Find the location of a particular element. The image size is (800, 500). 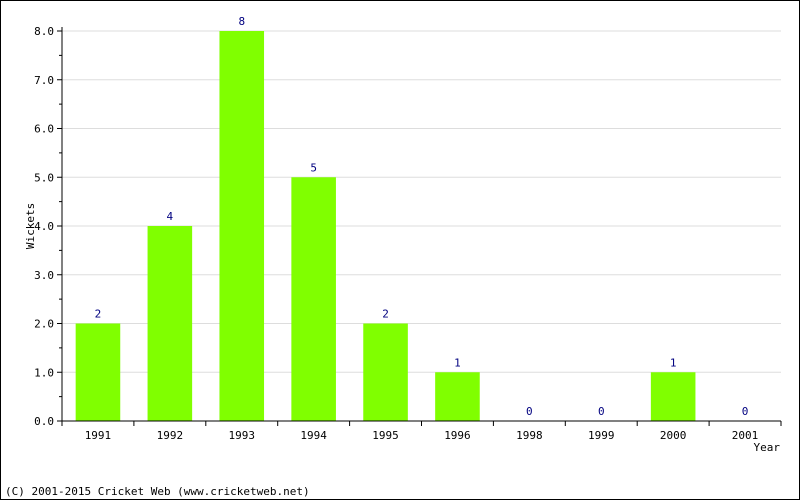

x-tick-label: 1998 is located at coordinates (529, 435).